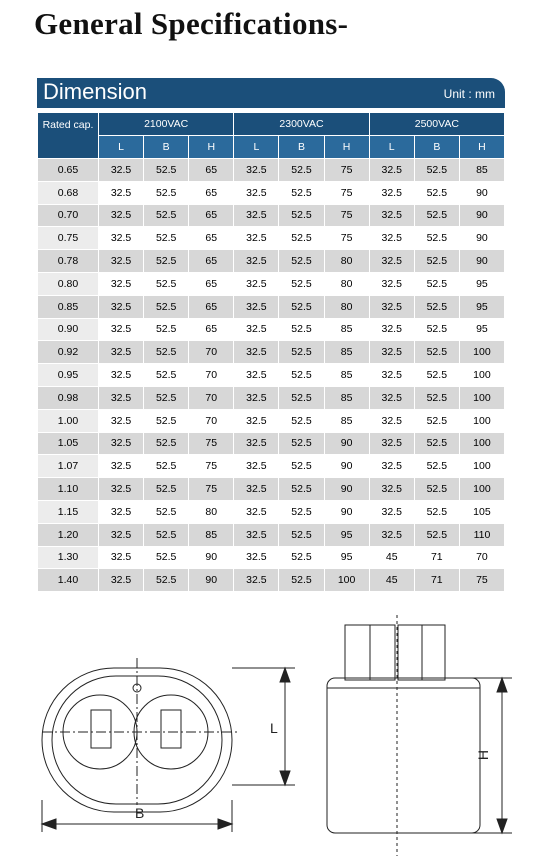 The image size is (542, 856). I want to click on dimension-cell: 80, so click(211, 511).